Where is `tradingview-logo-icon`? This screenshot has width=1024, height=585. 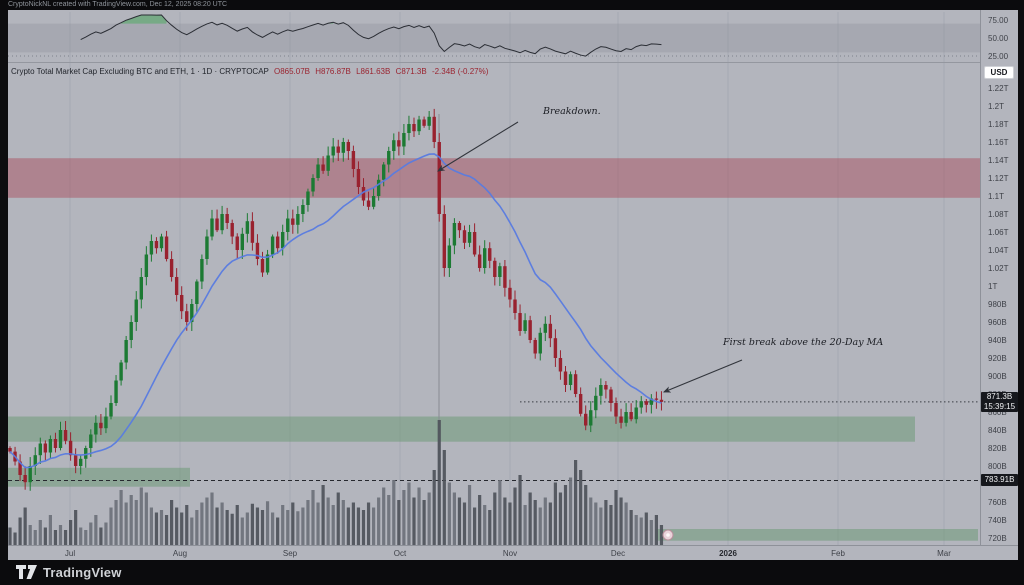 tradingview-logo-icon is located at coordinates (26, 572).